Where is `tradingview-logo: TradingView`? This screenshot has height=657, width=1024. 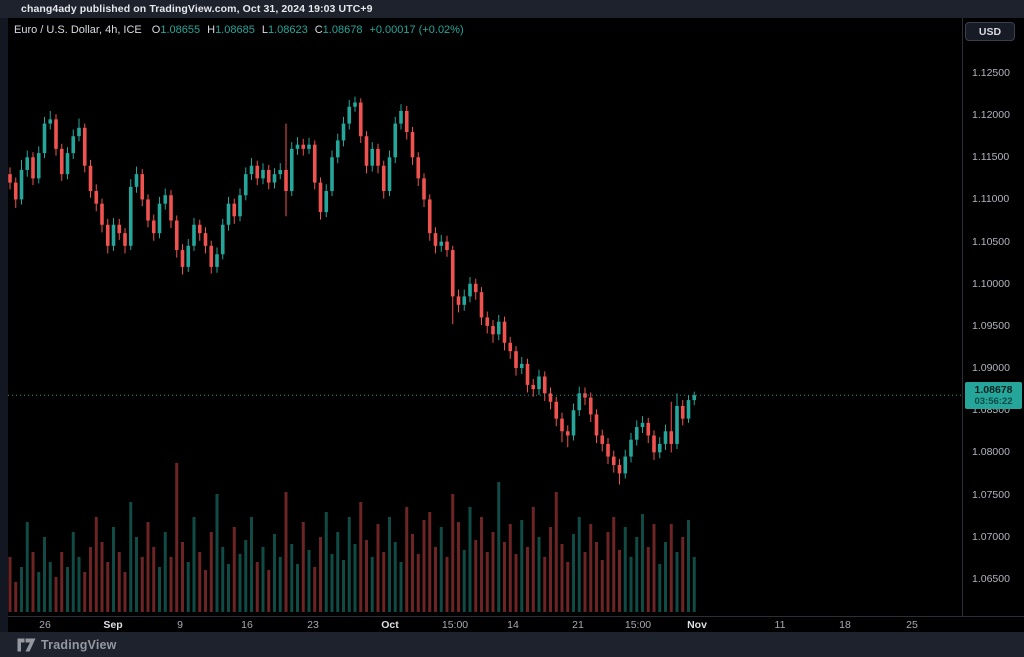
tradingview-logo: TradingView is located at coordinates (67, 645).